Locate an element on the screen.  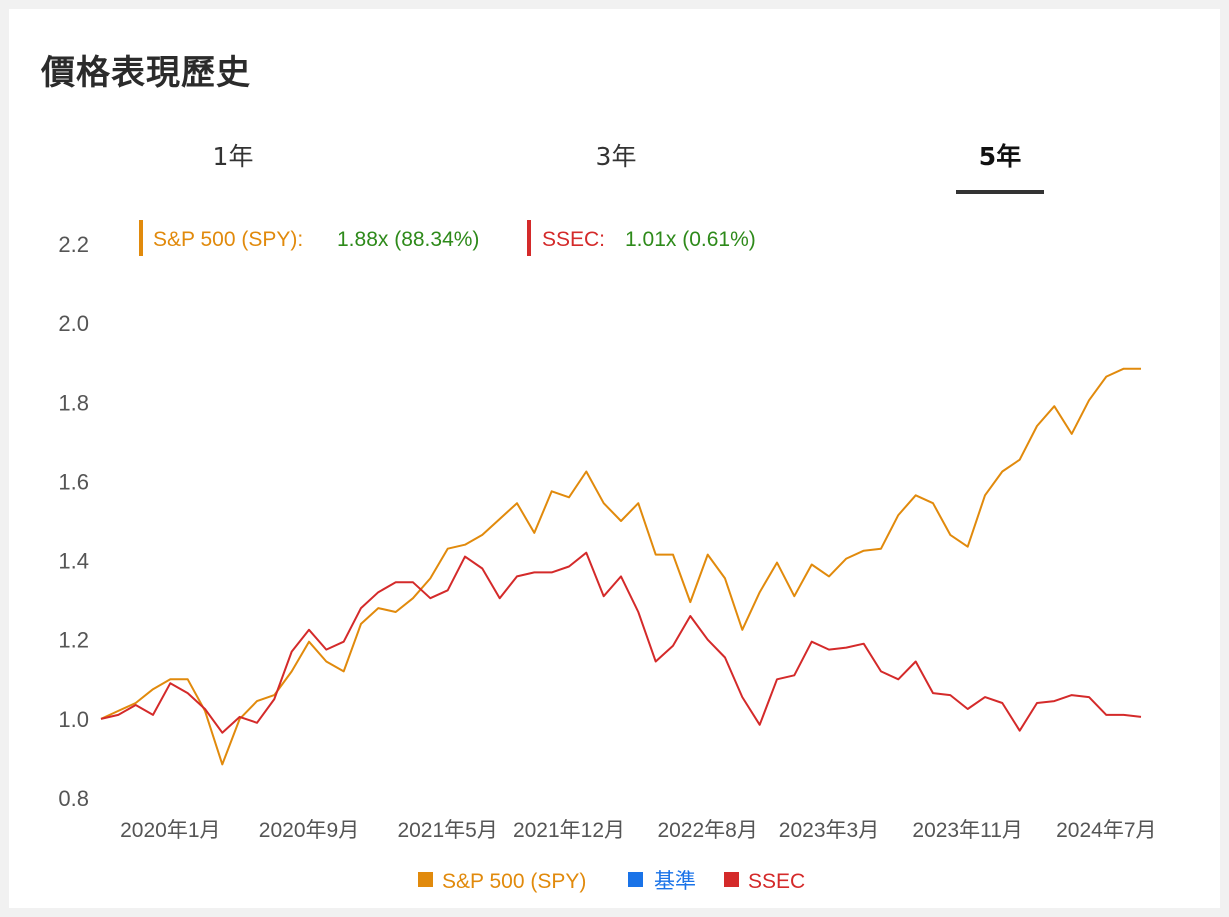
tab-5y: 5年 is located at coordinates (1000, 156).